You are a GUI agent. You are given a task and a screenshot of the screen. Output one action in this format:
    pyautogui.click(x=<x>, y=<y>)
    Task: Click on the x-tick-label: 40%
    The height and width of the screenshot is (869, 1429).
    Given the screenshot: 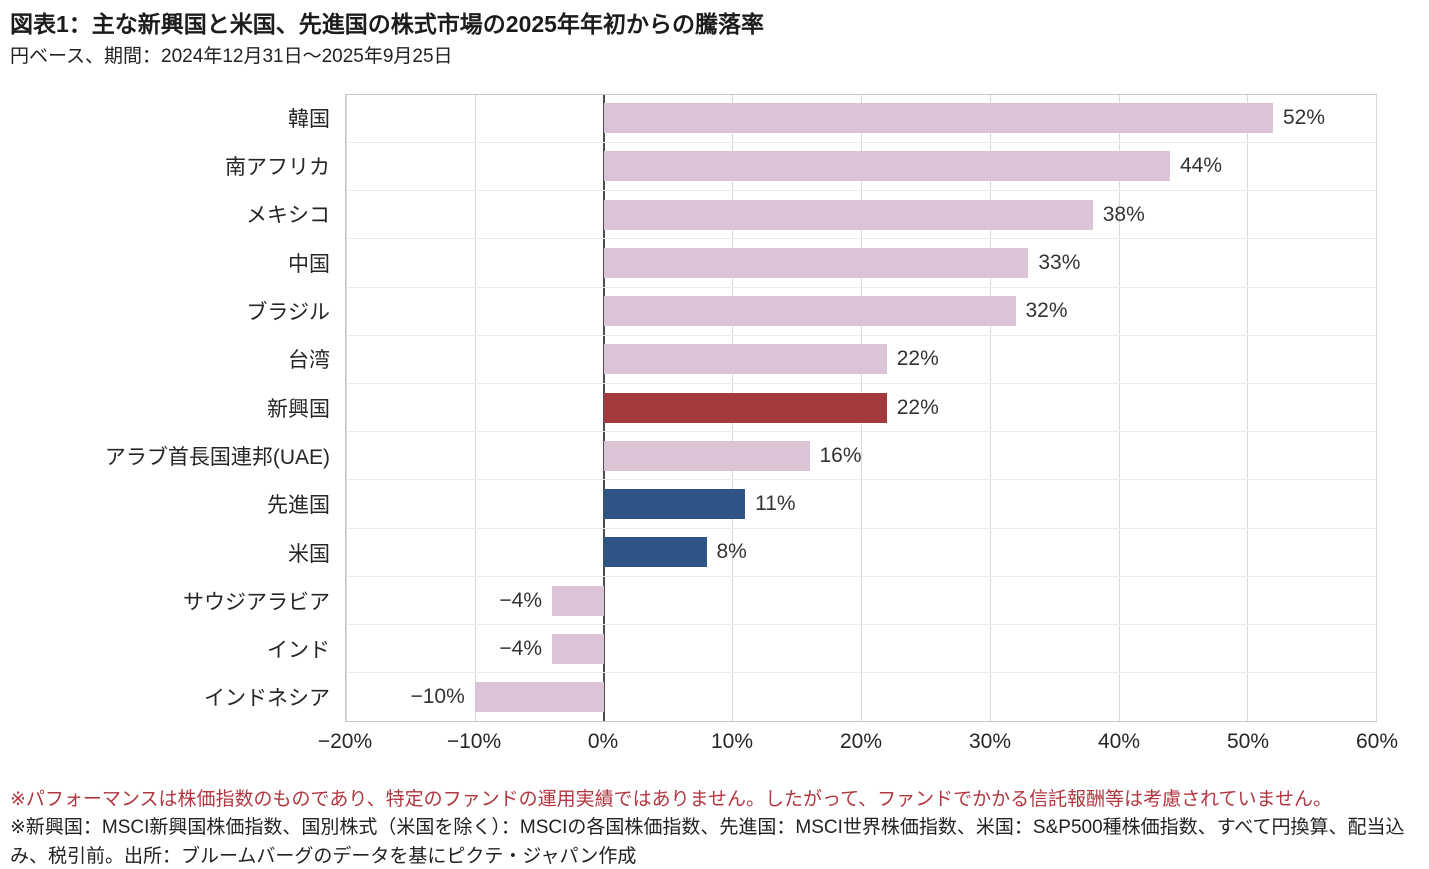 What is the action you would take?
    pyautogui.click(x=1119, y=741)
    